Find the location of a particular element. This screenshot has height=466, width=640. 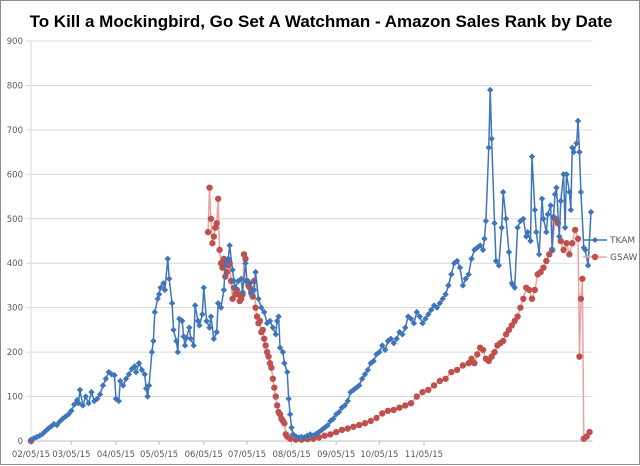

x-tick-label: 04/05/15 is located at coordinates (116, 455).